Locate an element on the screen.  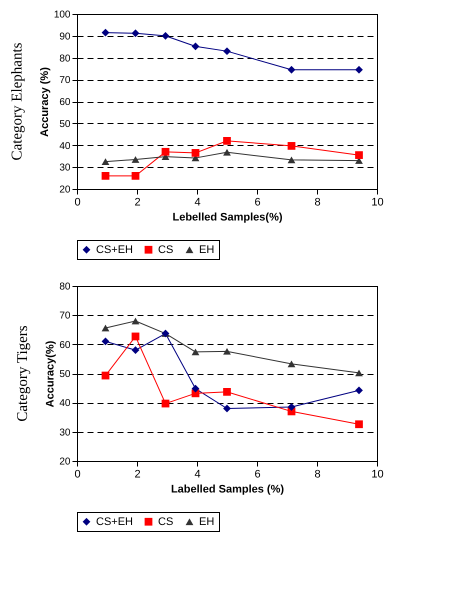
y-axis-title: Accuracy(%) is located at coordinates (50, 374).